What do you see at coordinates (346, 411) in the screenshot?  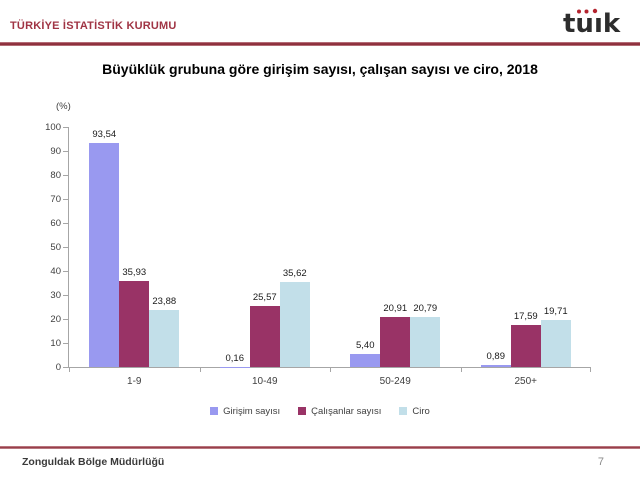 I see `legend-label: Çalışanlar sayısı` at bounding box center [346, 411].